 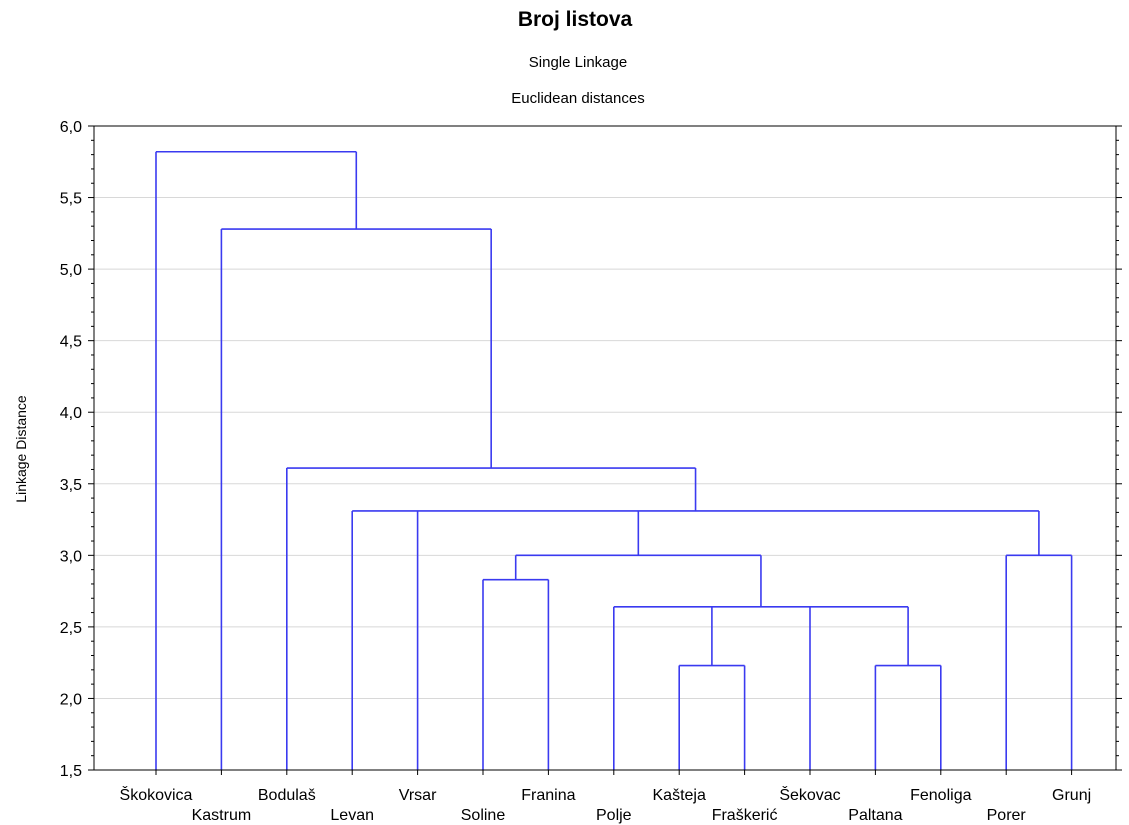 What do you see at coordinates (156, 794) in the screenshot?
I see `leaf-label: Škokovica` at bounding box center [156, 794].